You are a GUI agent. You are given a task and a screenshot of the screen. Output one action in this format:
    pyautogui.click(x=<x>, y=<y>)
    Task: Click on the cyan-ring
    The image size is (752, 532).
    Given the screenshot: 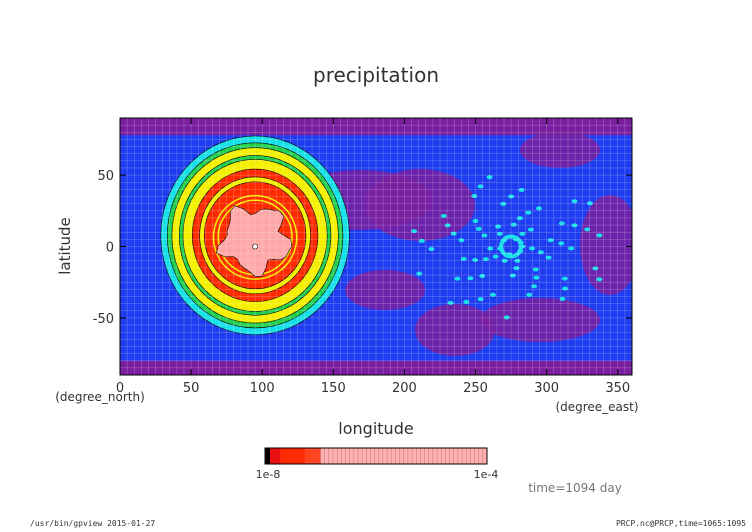 What is the action you would take?
    pyautogui.click(x=511, y=246)
    